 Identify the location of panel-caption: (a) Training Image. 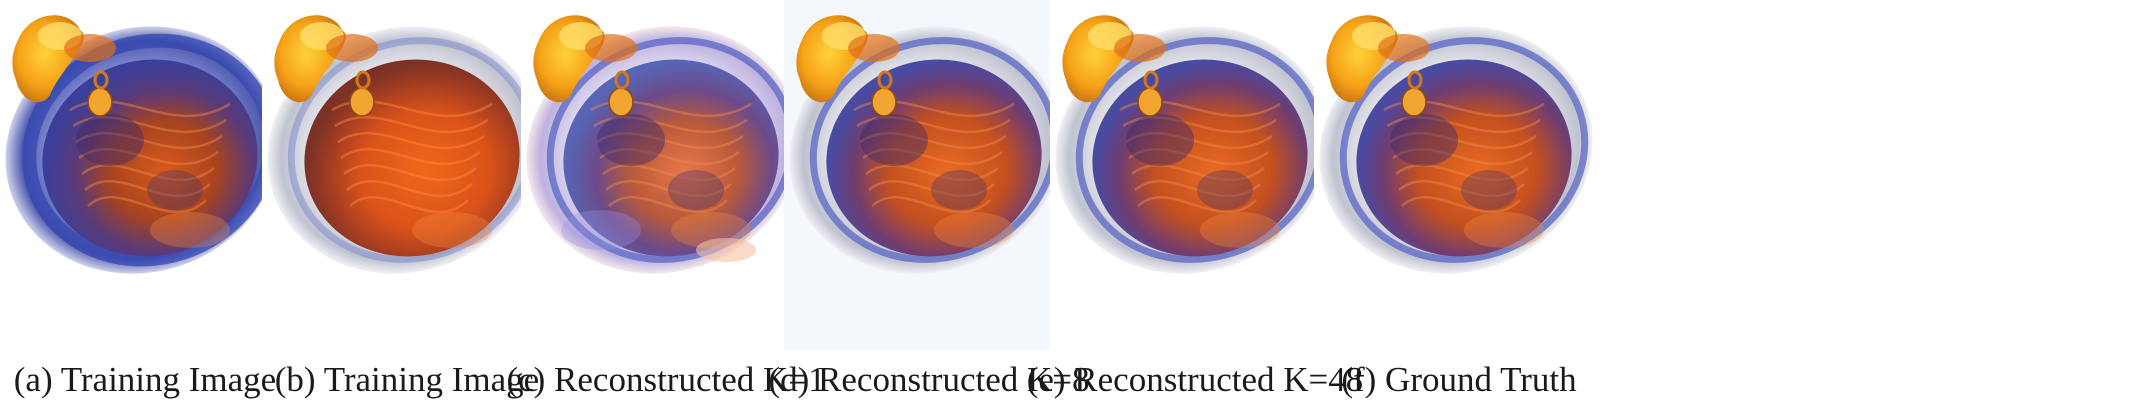
(145, 379).